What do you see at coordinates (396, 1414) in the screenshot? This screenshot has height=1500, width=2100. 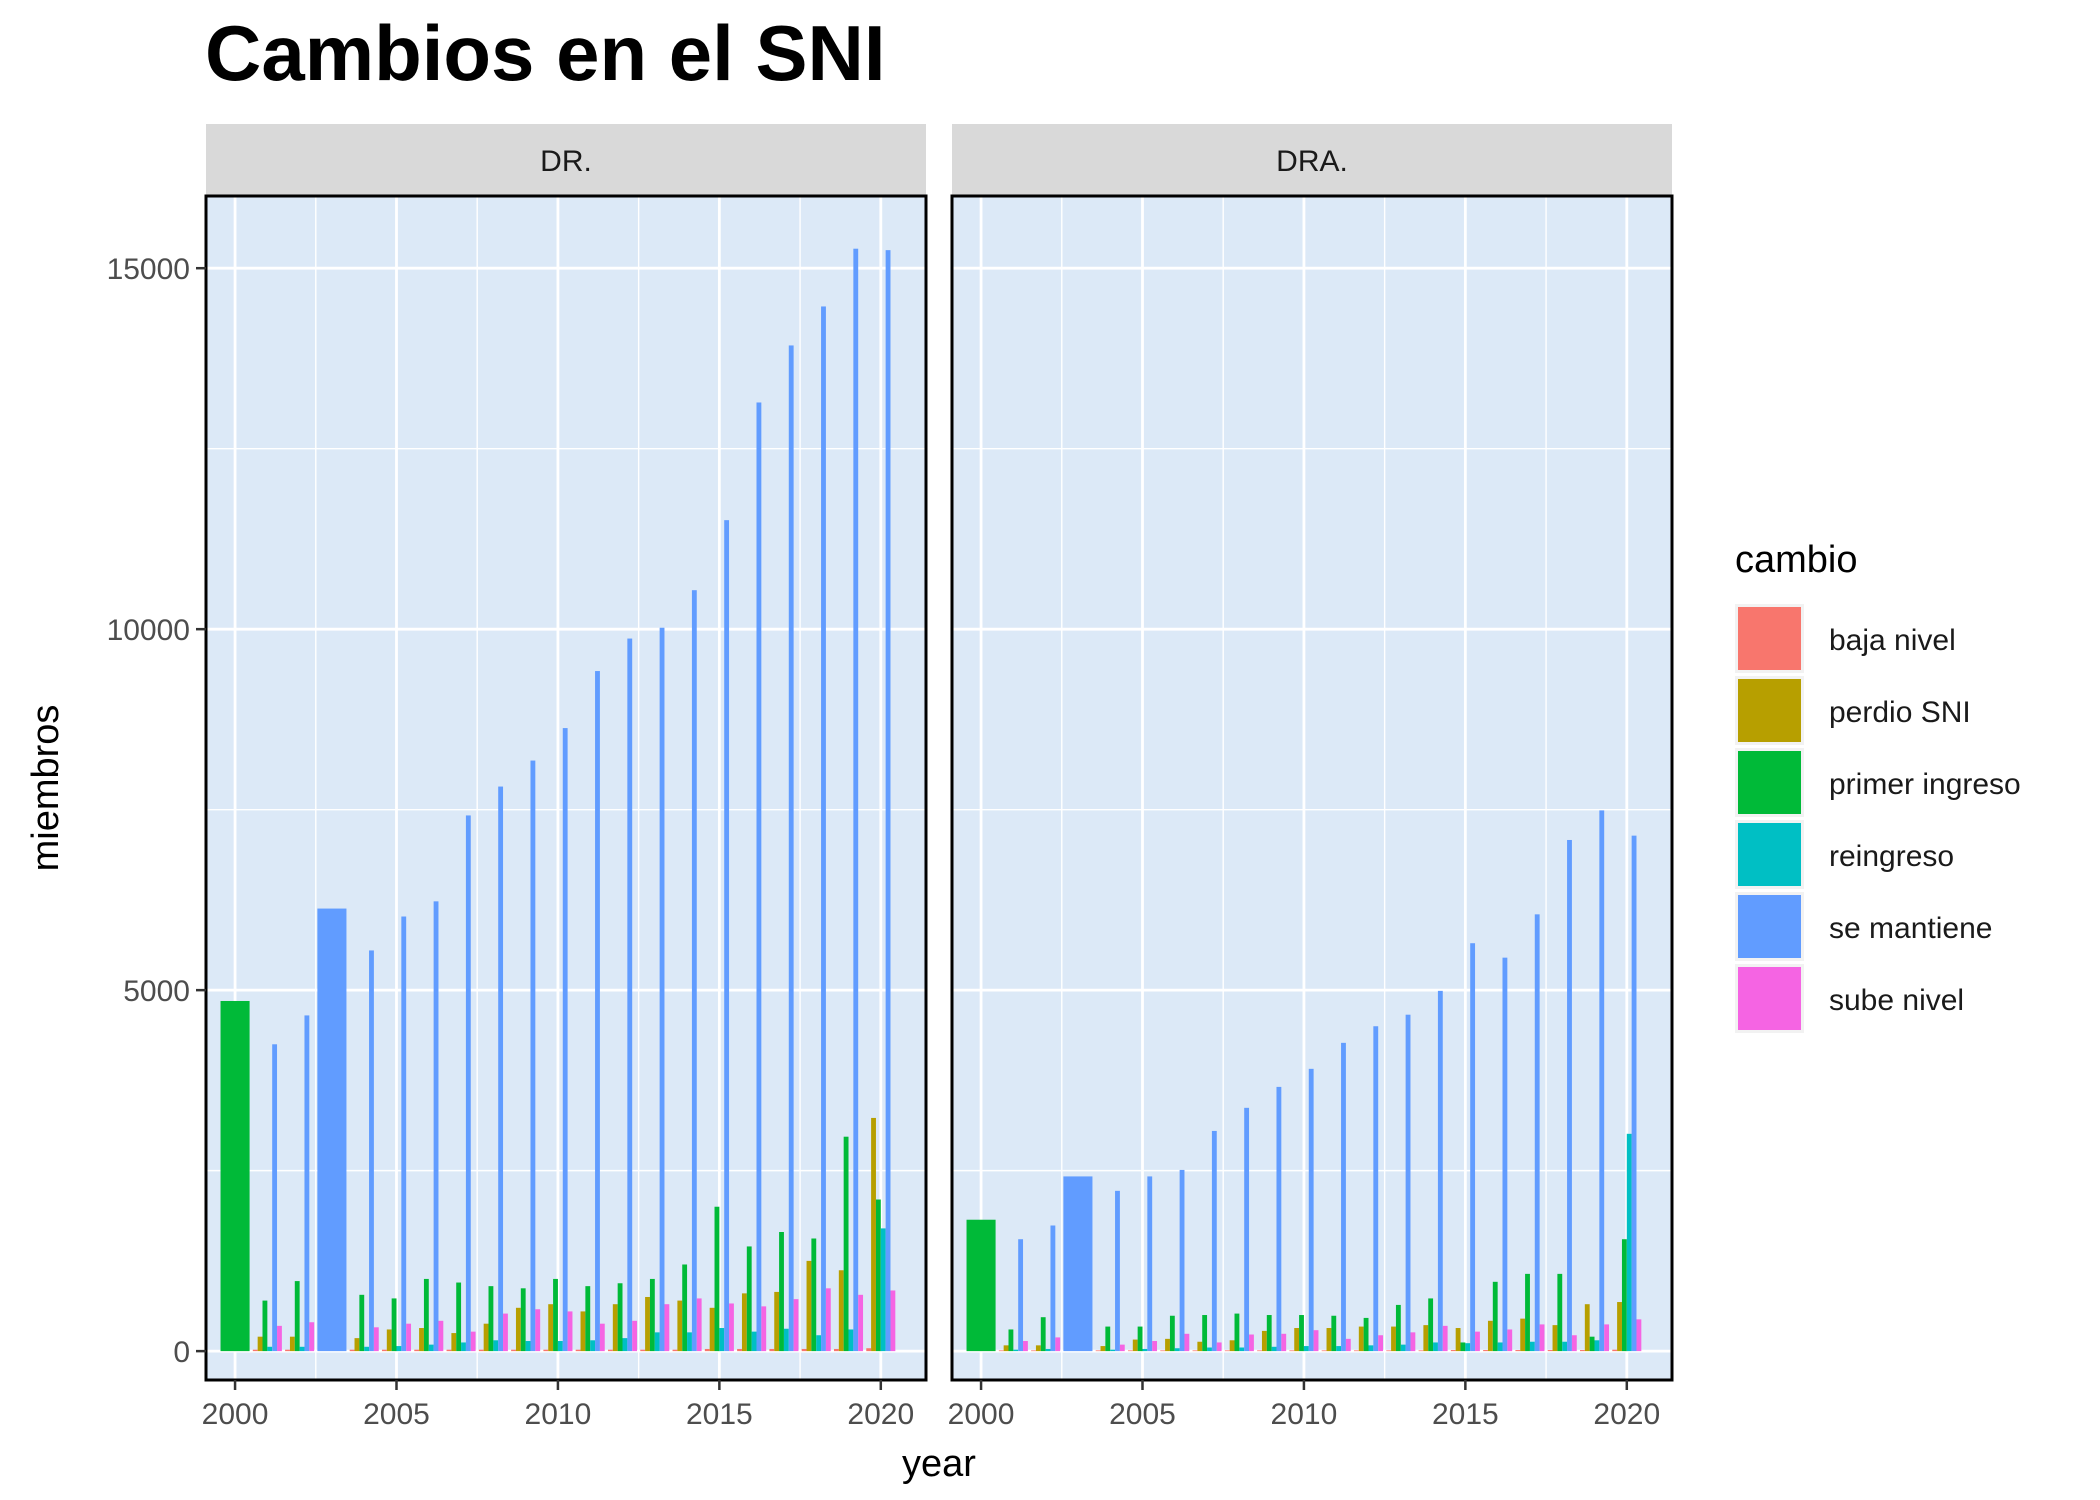 I see `x-tick-label: 2005` at bounding box center [396, 1414].